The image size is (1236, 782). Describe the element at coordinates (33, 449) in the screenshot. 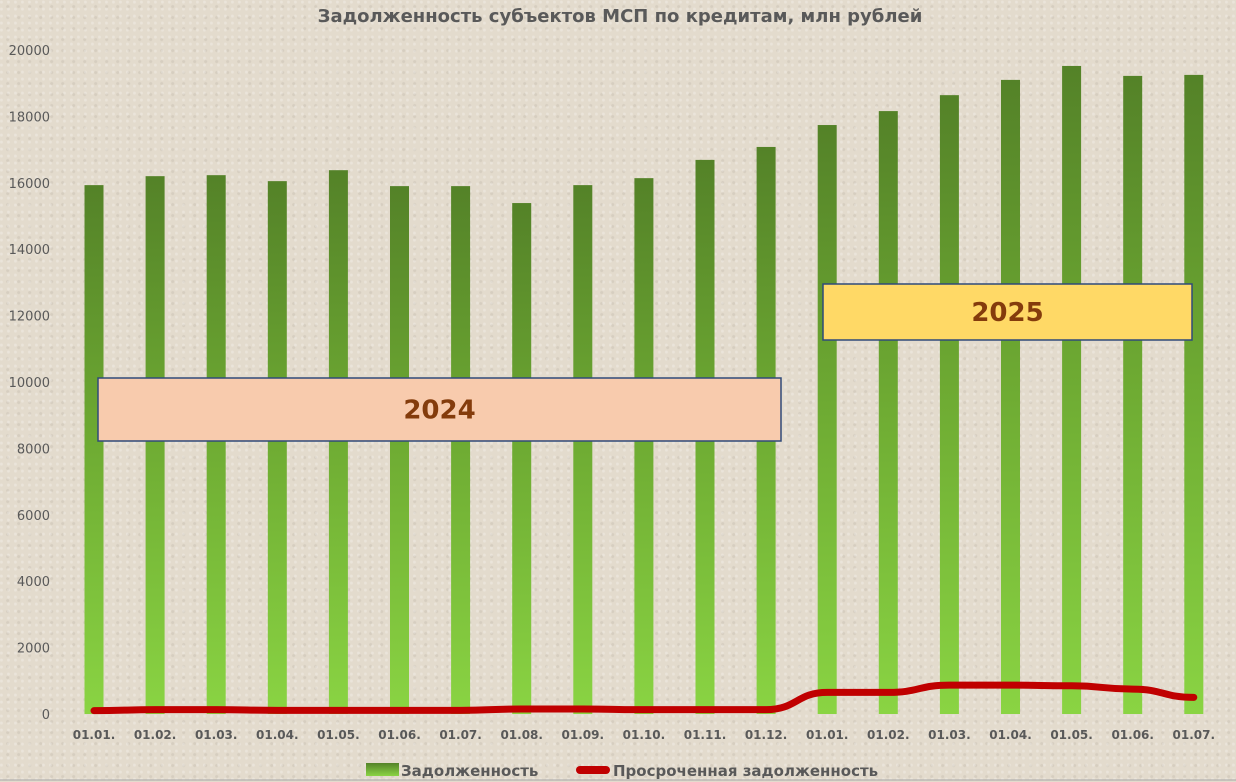

I see `y-tick-label: 8000` at that location.